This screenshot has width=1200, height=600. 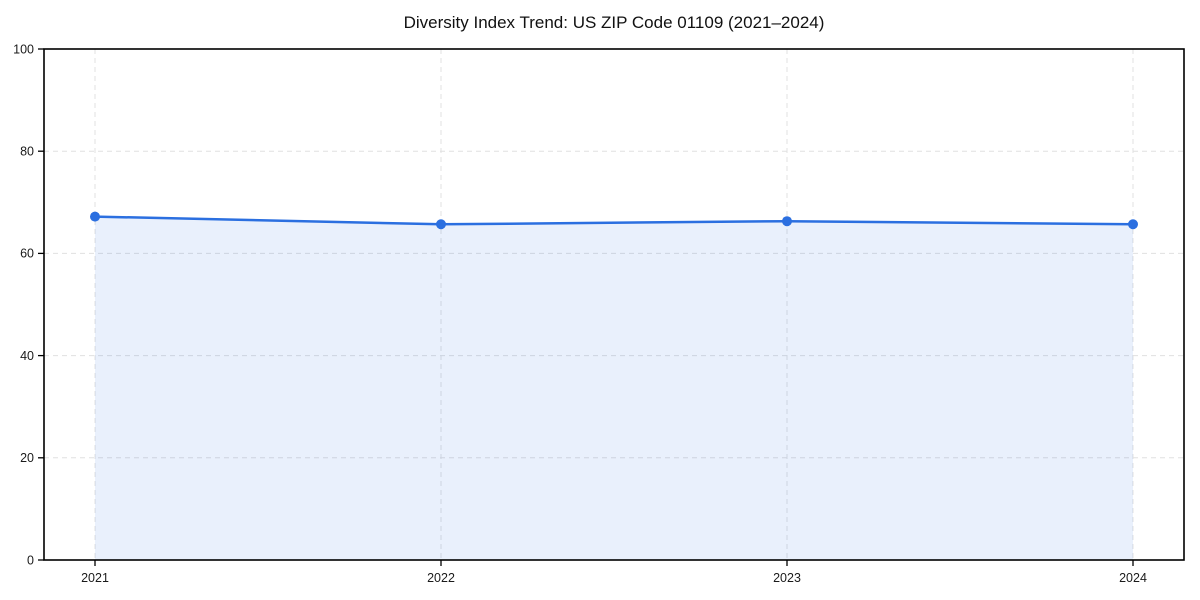 I want to click on y-tick-label-100: 100, so click(x=23, y=49).